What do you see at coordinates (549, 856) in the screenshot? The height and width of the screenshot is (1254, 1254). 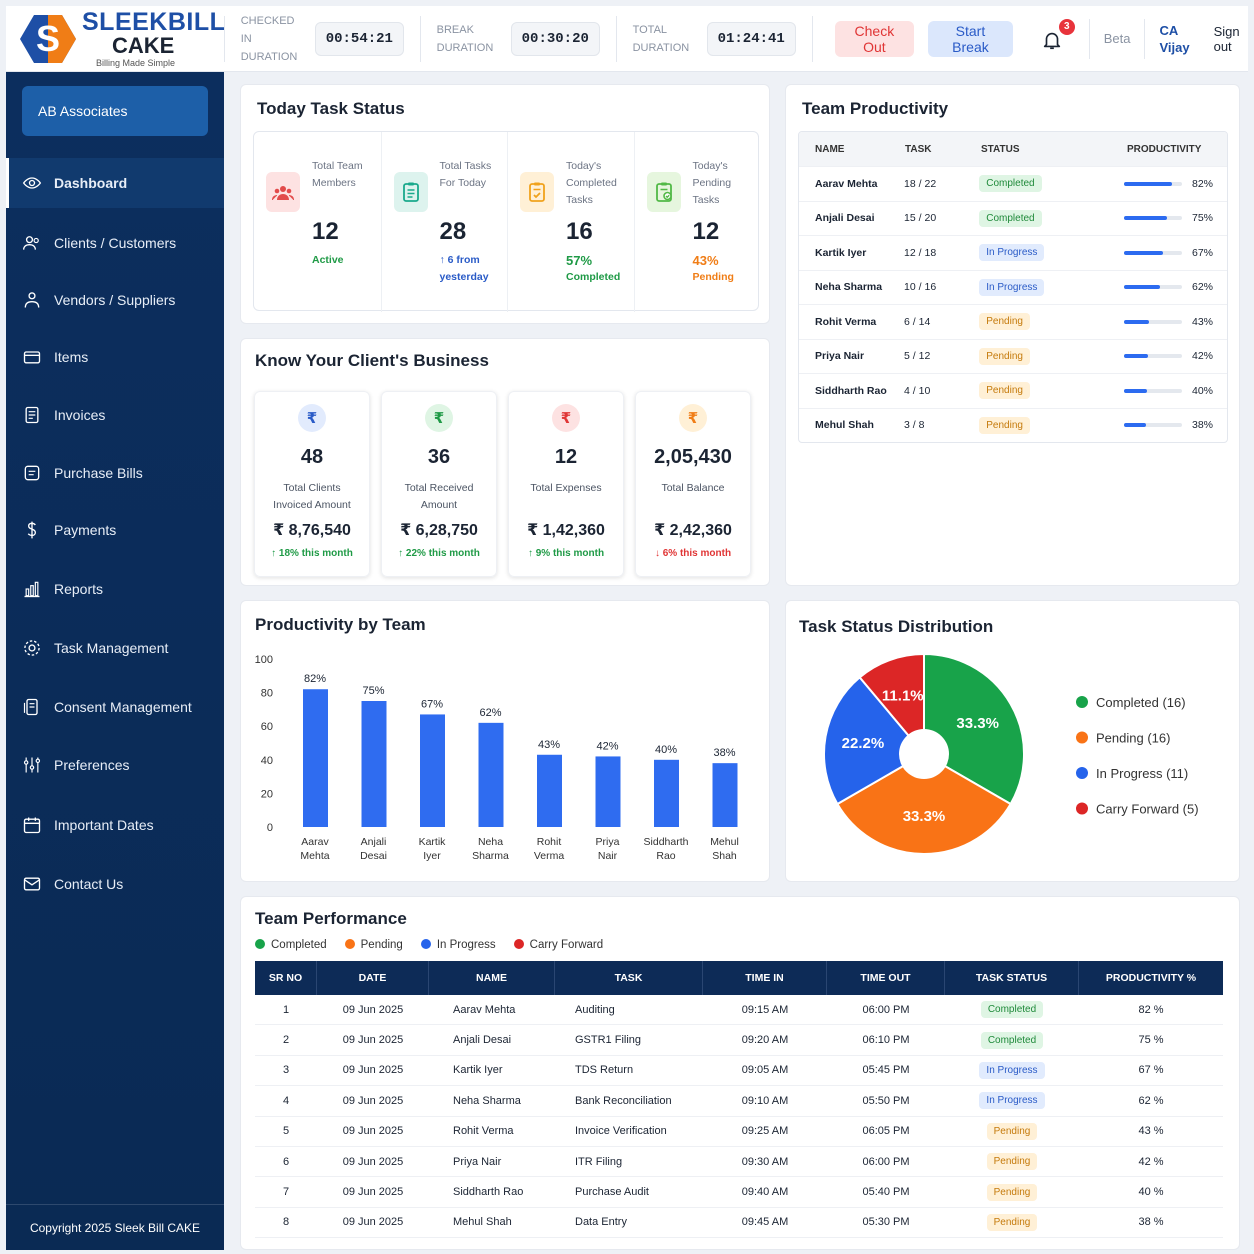 I see `x-tick-label: Verma` at bounding box center [549, 856].